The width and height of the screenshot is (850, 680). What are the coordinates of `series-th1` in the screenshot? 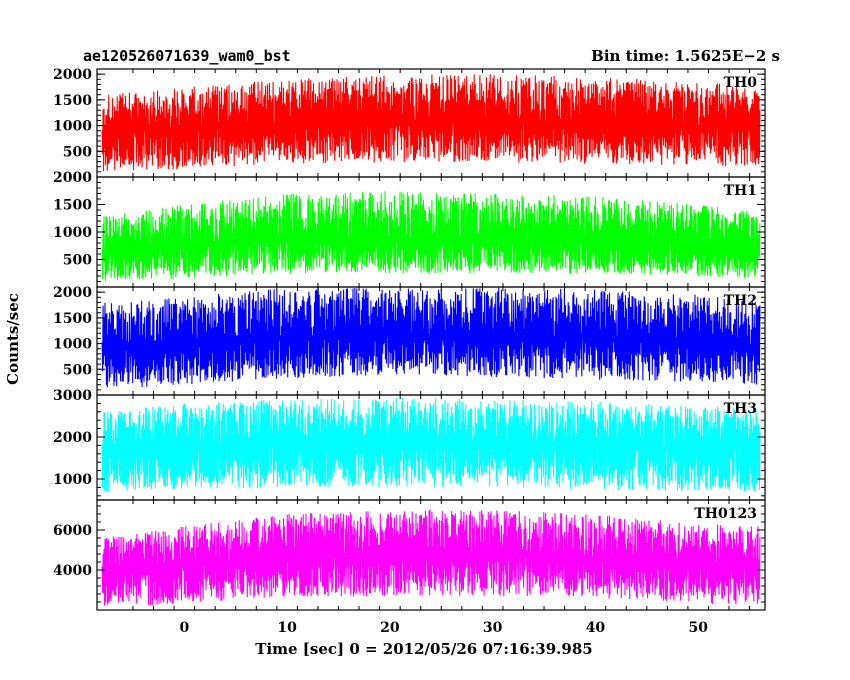 It's located at (431, 236).